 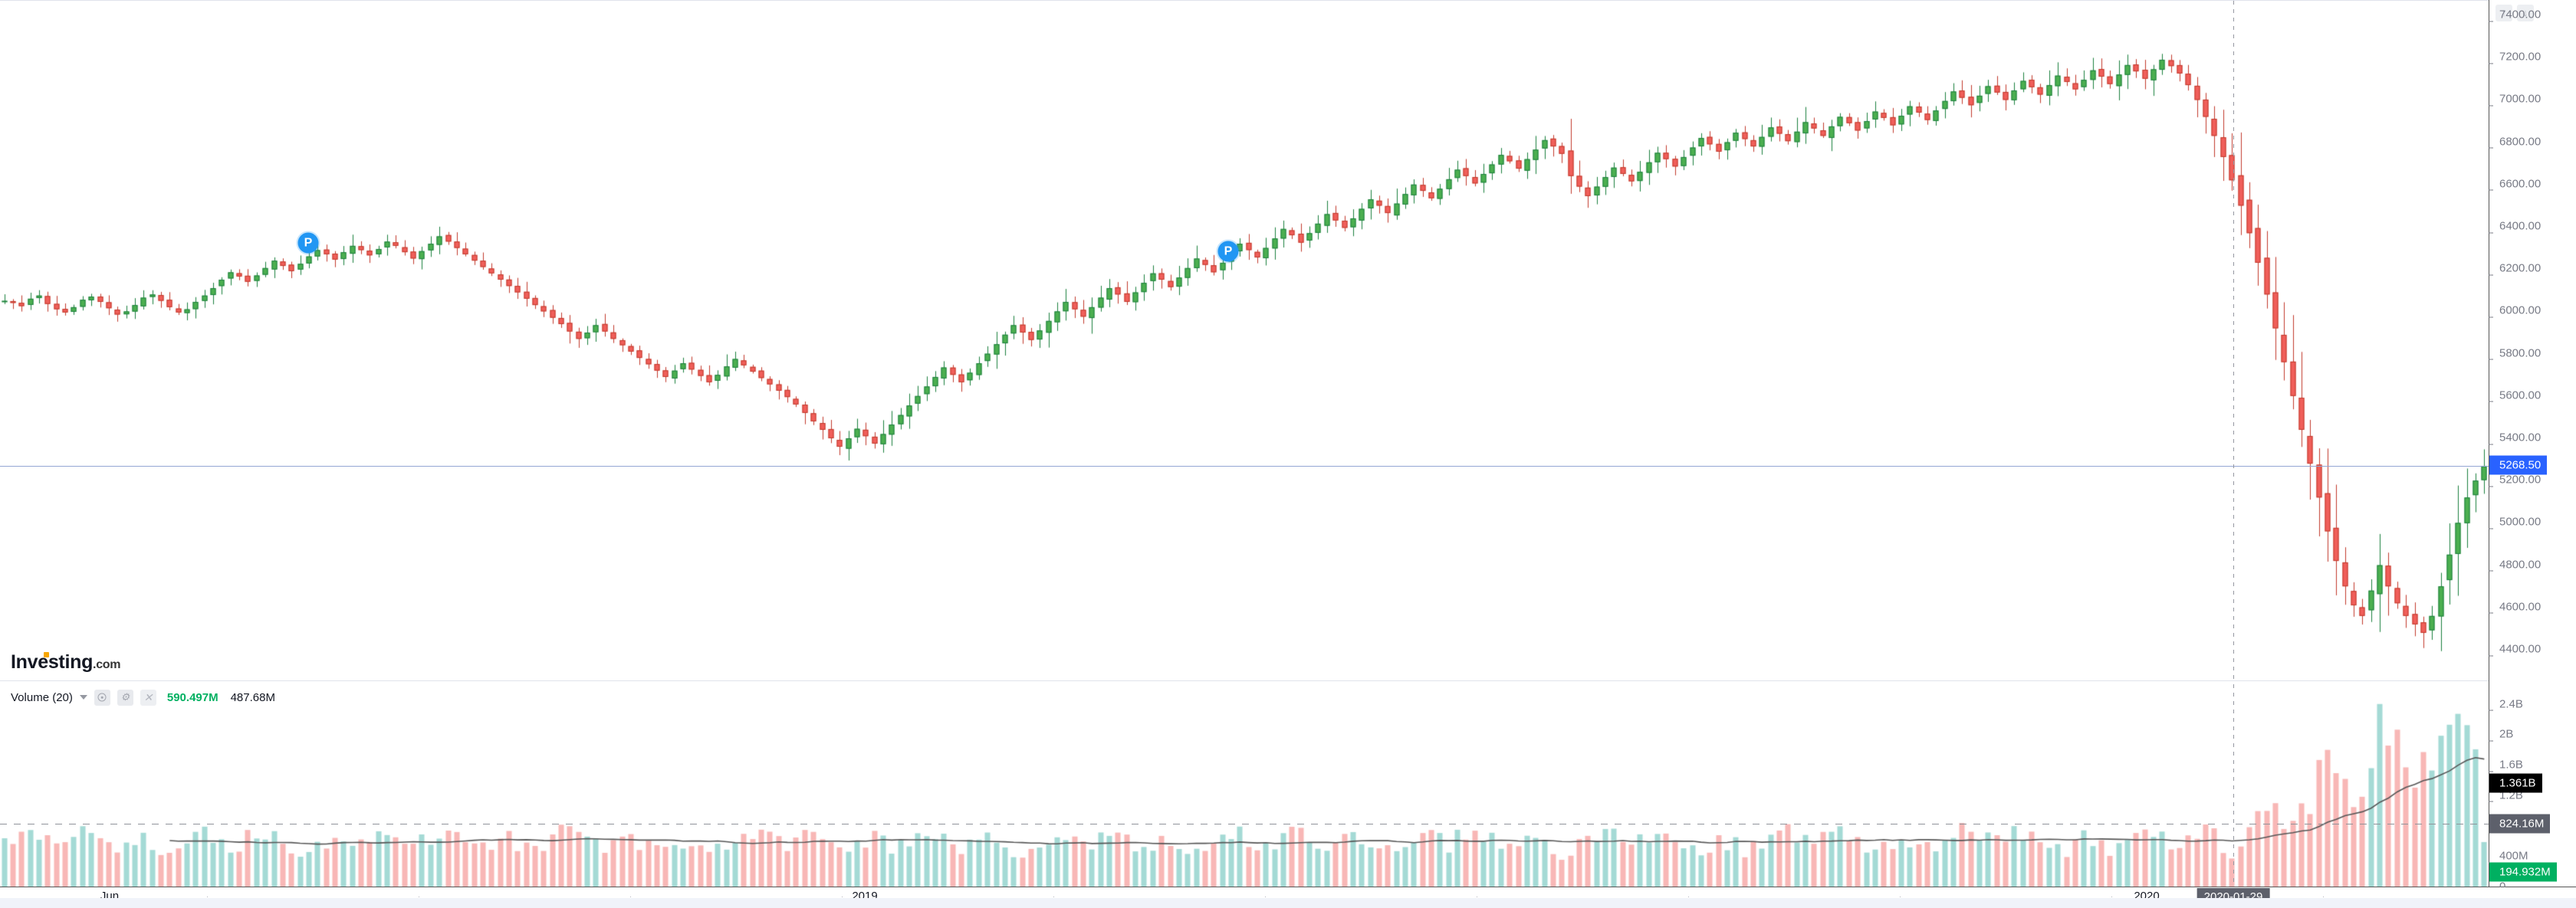 I want to click on bottom-strip, so click(x=1288, y=903).